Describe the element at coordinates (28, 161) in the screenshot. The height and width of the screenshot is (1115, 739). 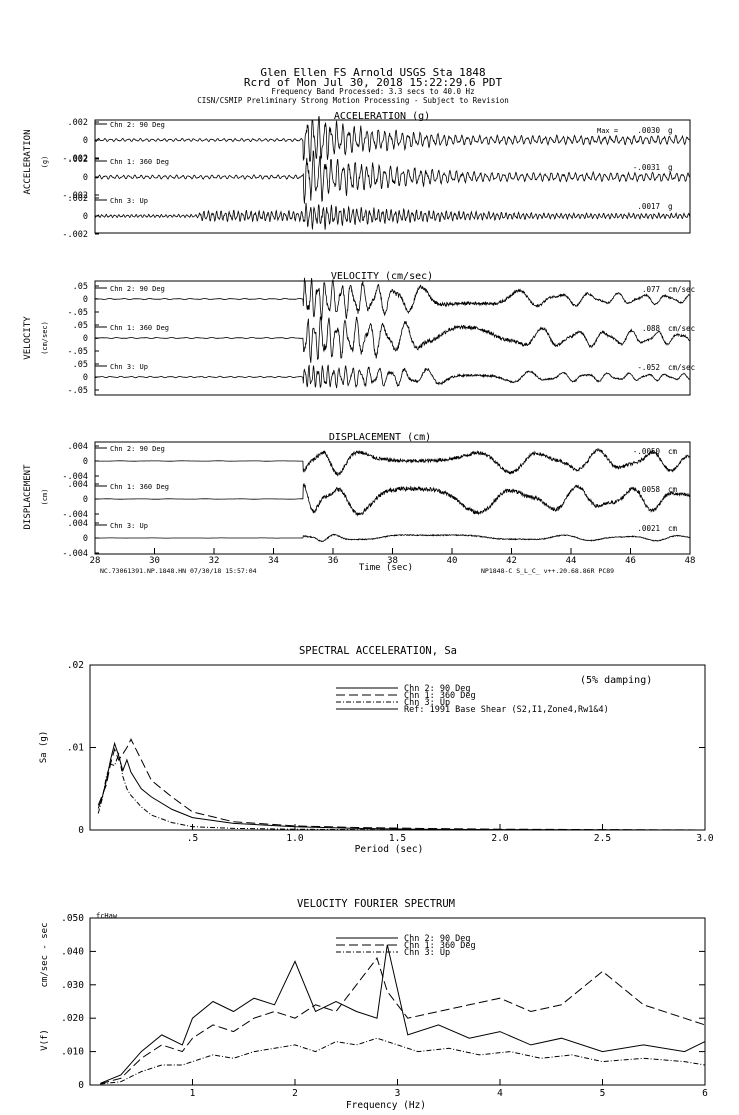
I see `acceleration-ylabel: ACCELERATION` at that location.